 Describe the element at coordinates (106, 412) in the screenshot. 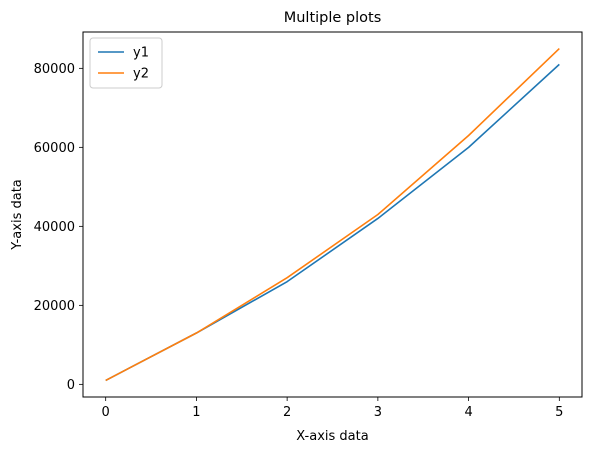

I see `x-tick-label: 0` at that location.